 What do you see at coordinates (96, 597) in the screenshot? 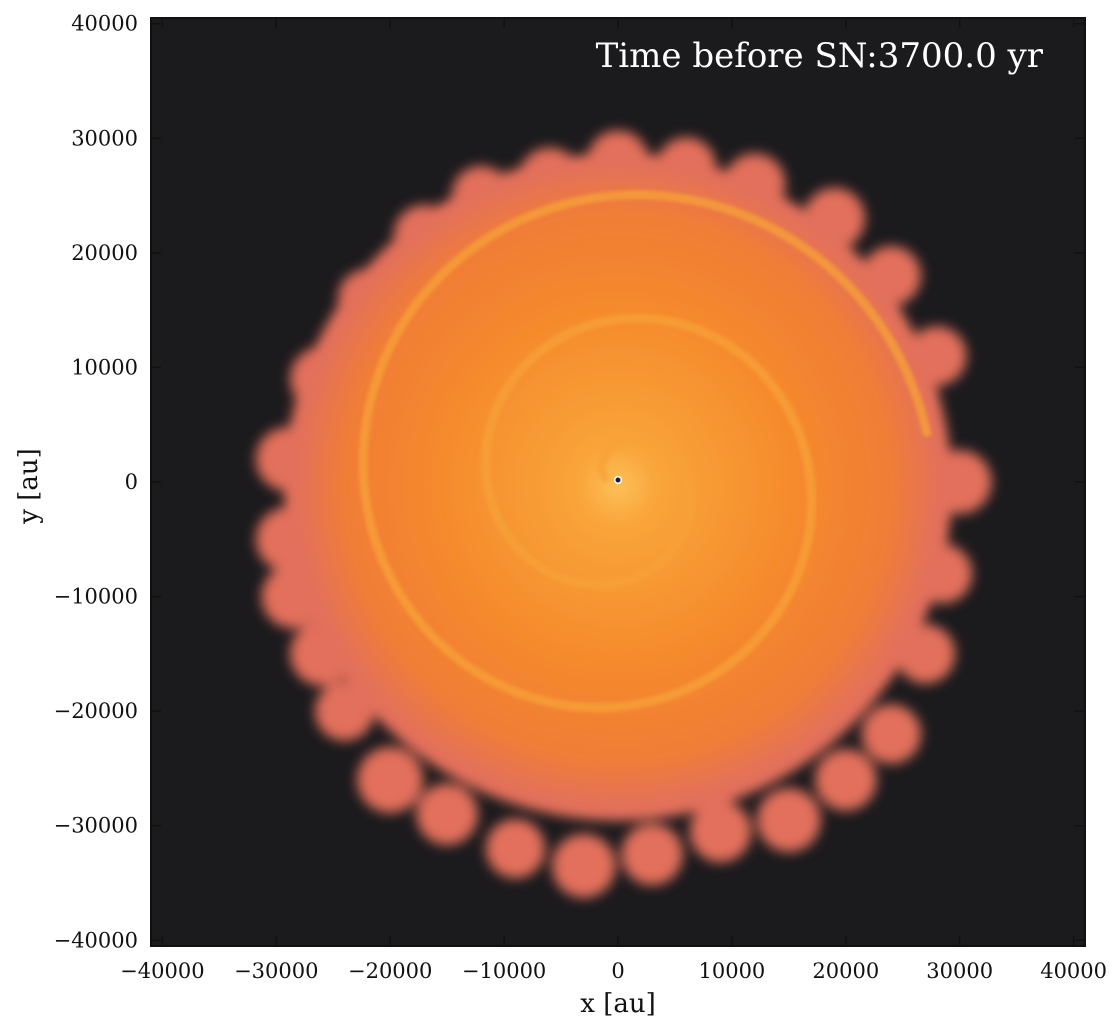
I see `y-tick-label: −10000` at bounding box center [96, 597].